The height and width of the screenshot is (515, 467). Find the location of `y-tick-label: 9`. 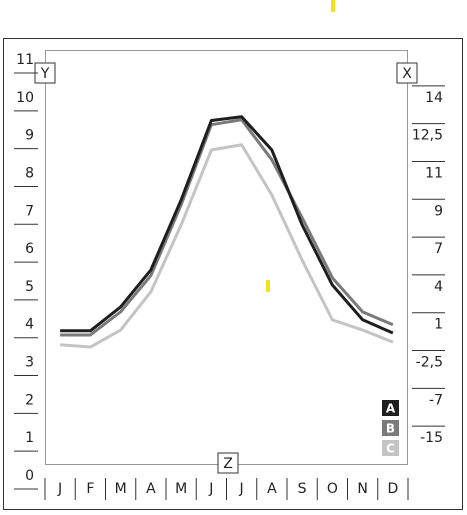

y-tick-label: 9 is located at coordinates (29, 136).